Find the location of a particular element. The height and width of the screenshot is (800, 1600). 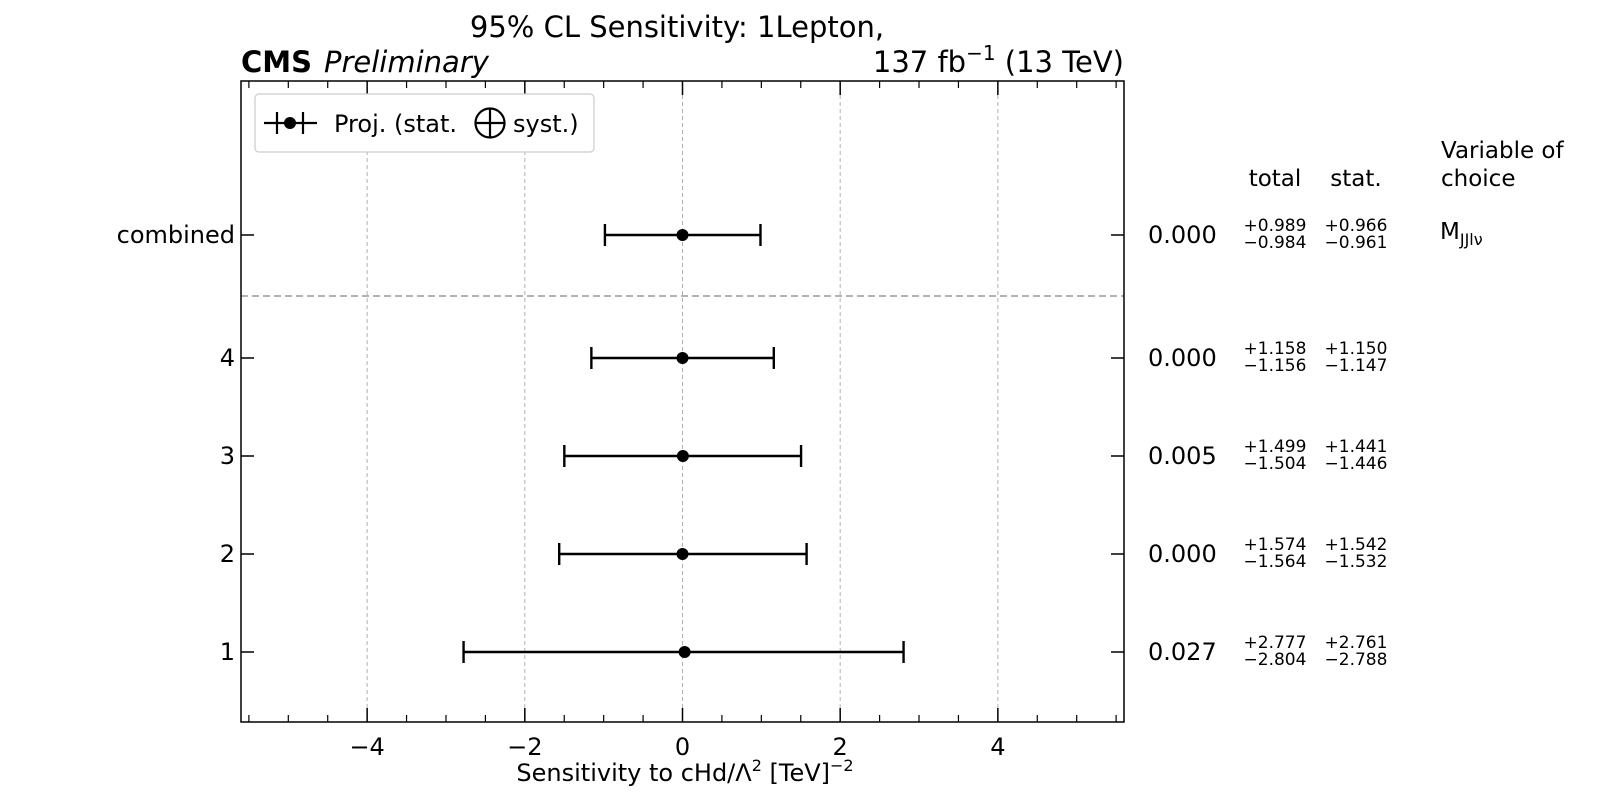

x-tick-label: 4 is located at coordinates (997, 747).